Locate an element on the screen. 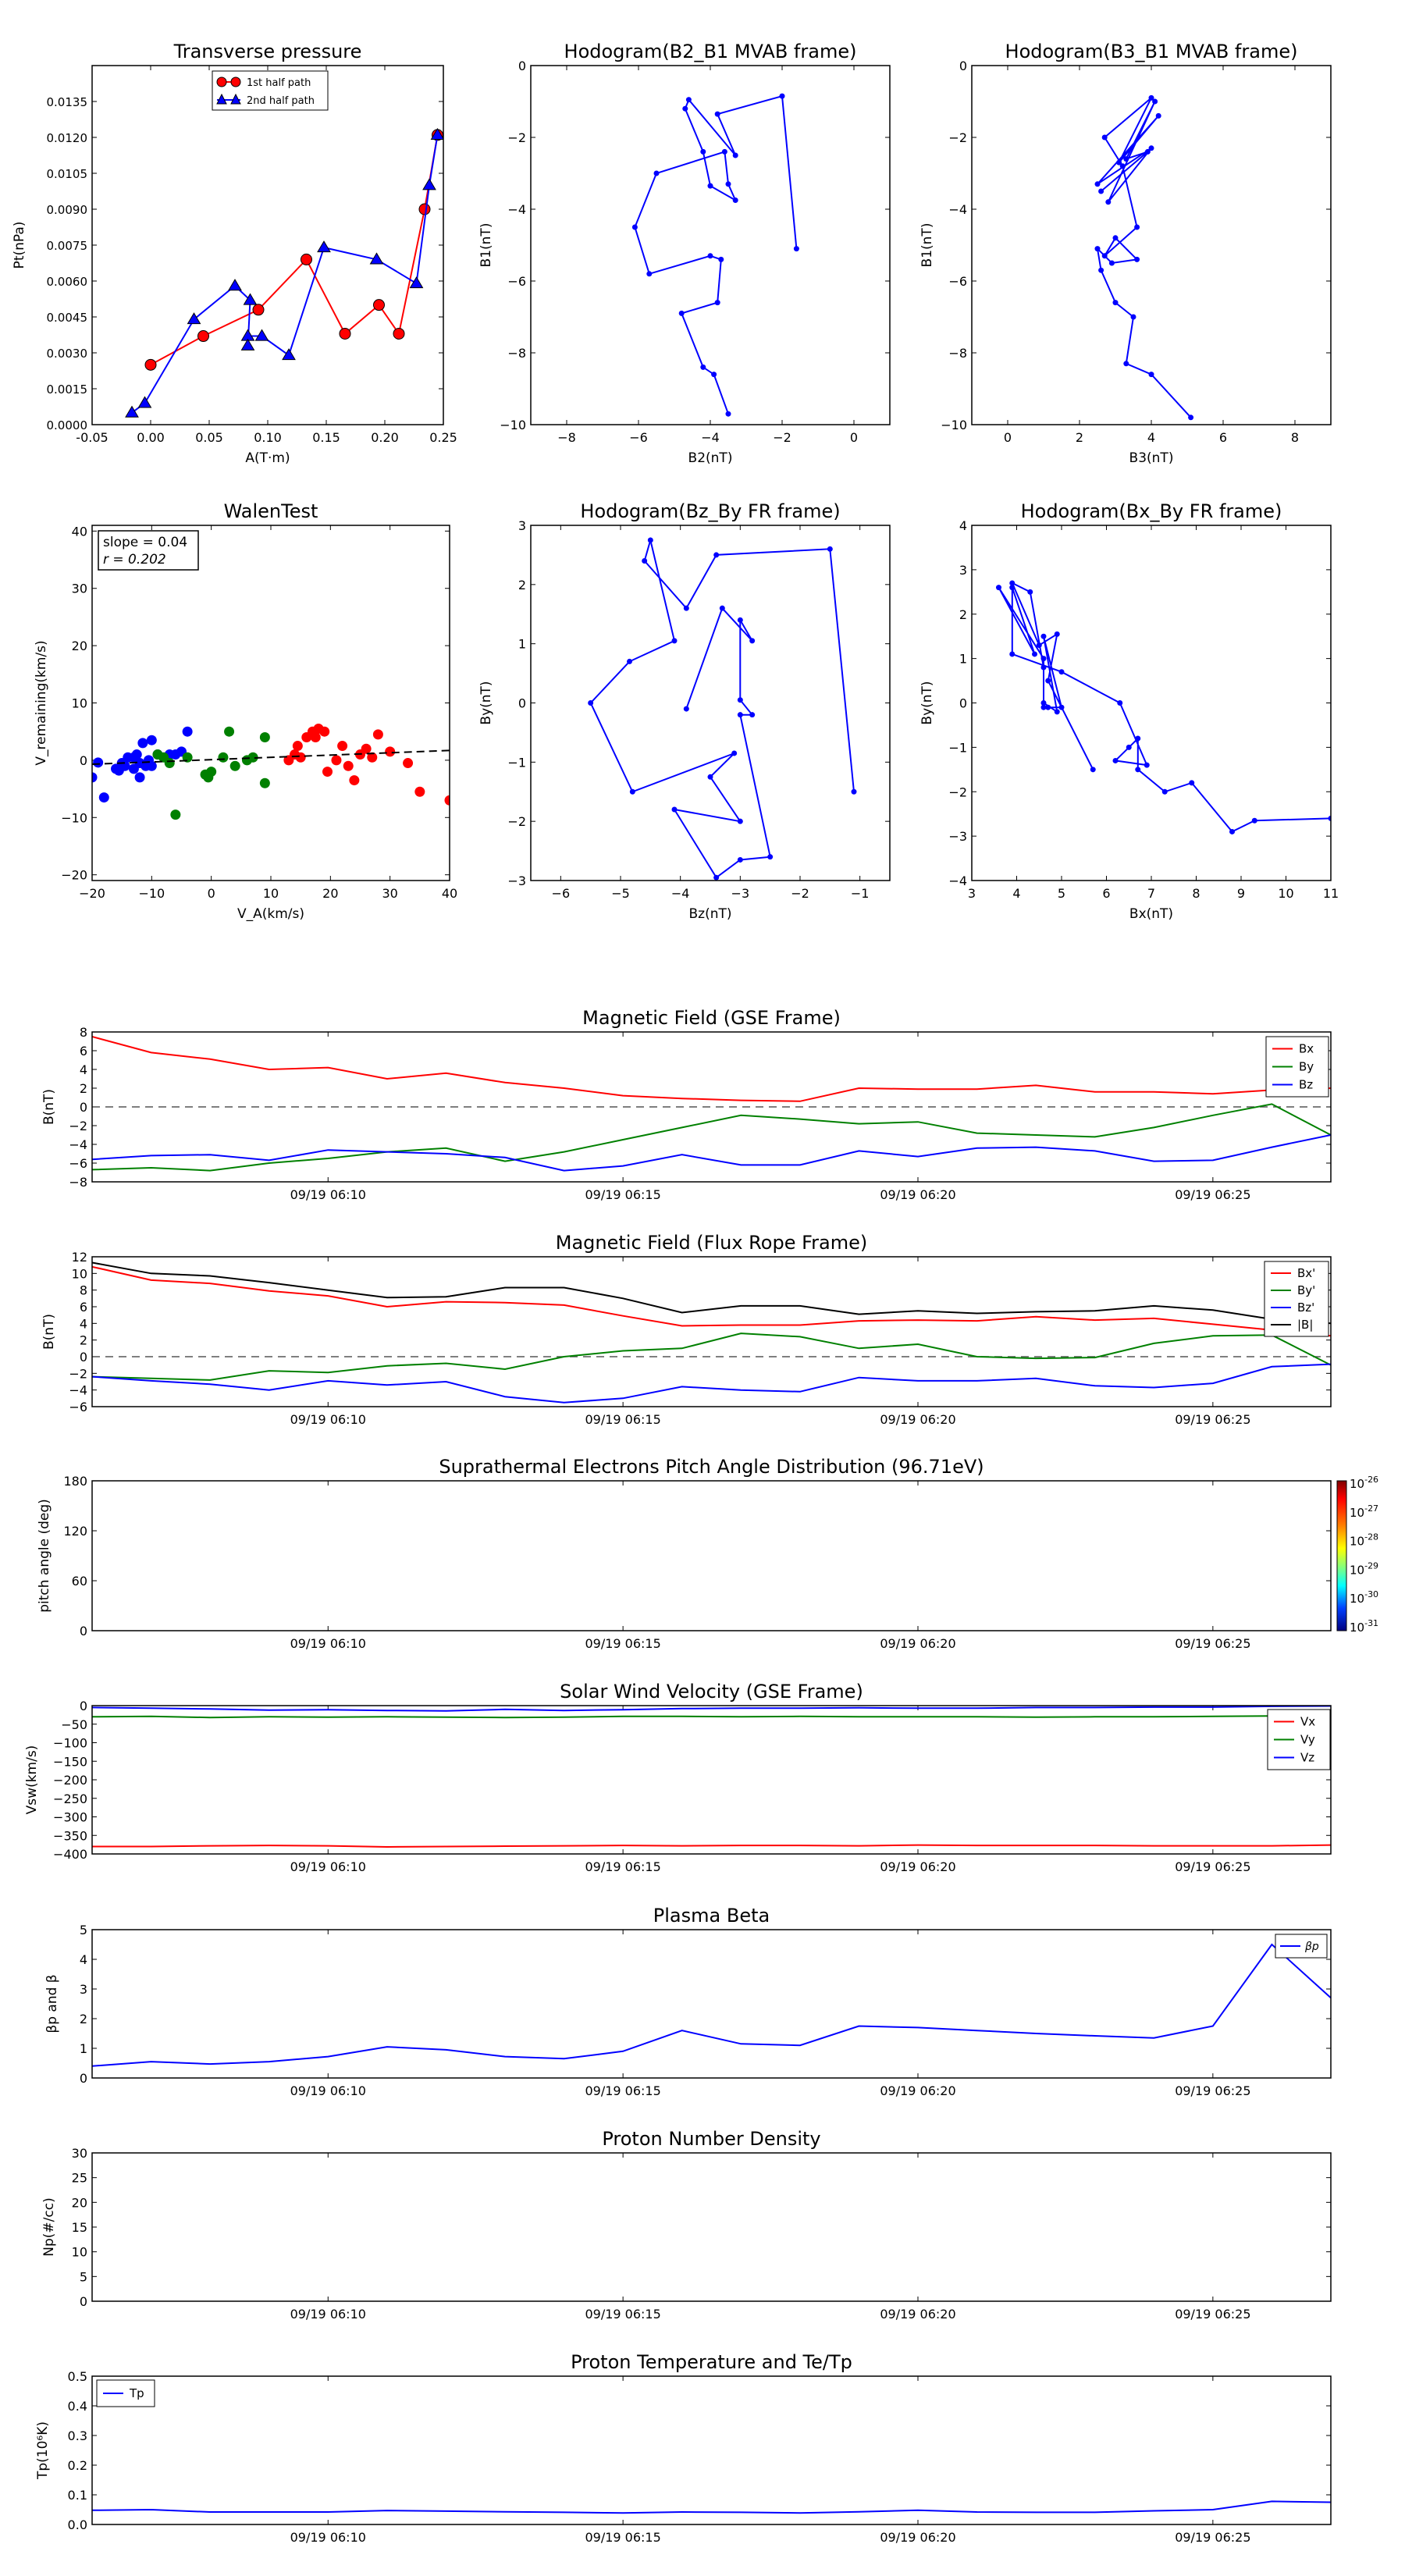 This screenshot has height=2576, width=1405. x-tick-label: 0.15 is located at coordinates (326, 437).